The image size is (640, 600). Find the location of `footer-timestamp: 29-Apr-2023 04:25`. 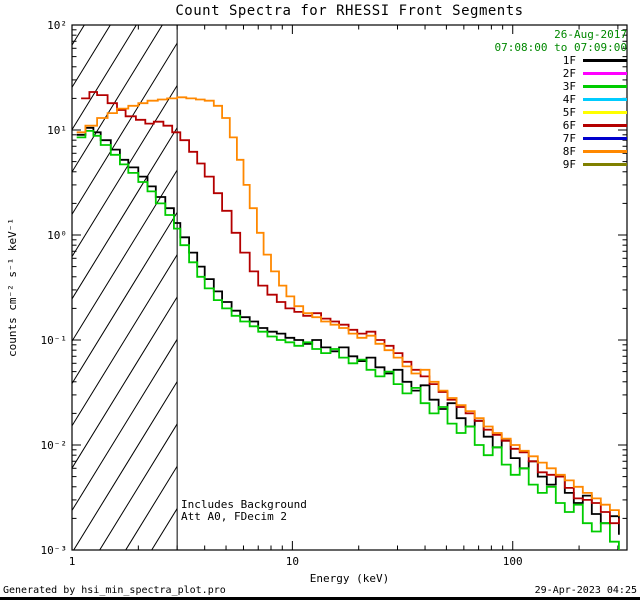

footer-timestamp: 29-Apr-2023 04:25 is located at coordinates (585, 590).